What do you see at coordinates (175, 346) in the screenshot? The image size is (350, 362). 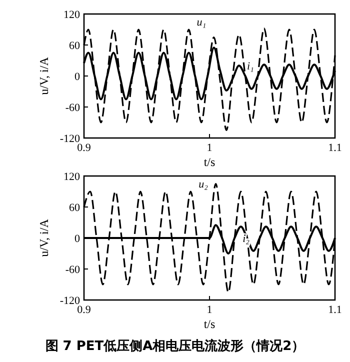 I see `caption: 图 7 PET低压侧A相电压电流波形（情况2）` at bounding box center [175, 346].